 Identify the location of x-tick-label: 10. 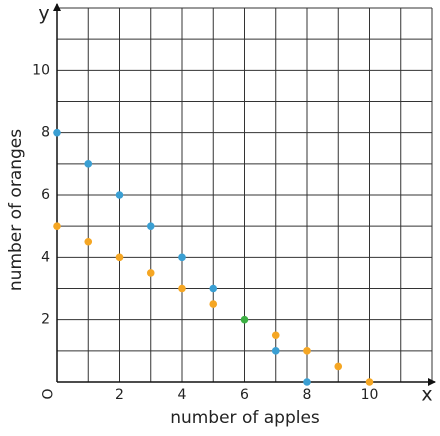
(370, 395).